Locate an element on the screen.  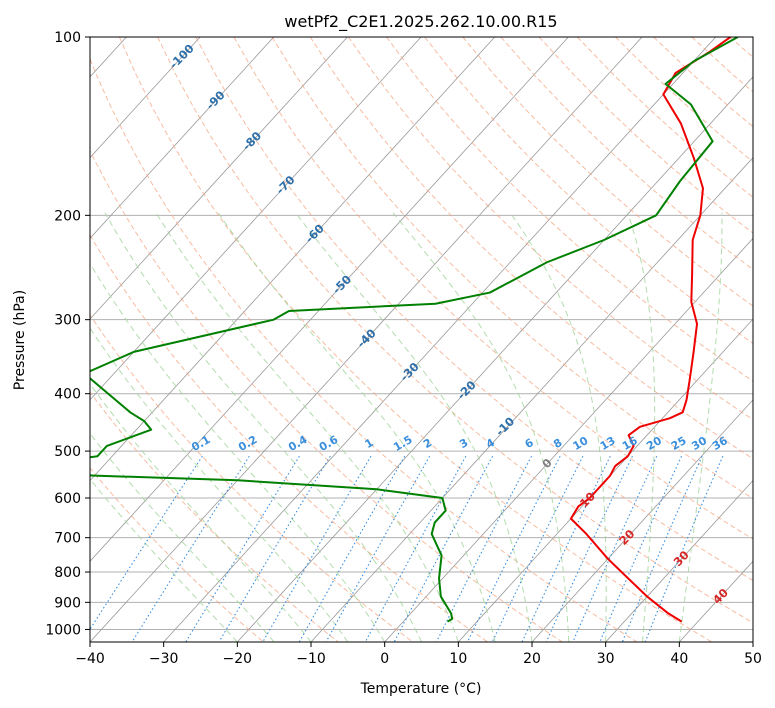
y-tick-label: 1000 is located at coordinates (63, 630).